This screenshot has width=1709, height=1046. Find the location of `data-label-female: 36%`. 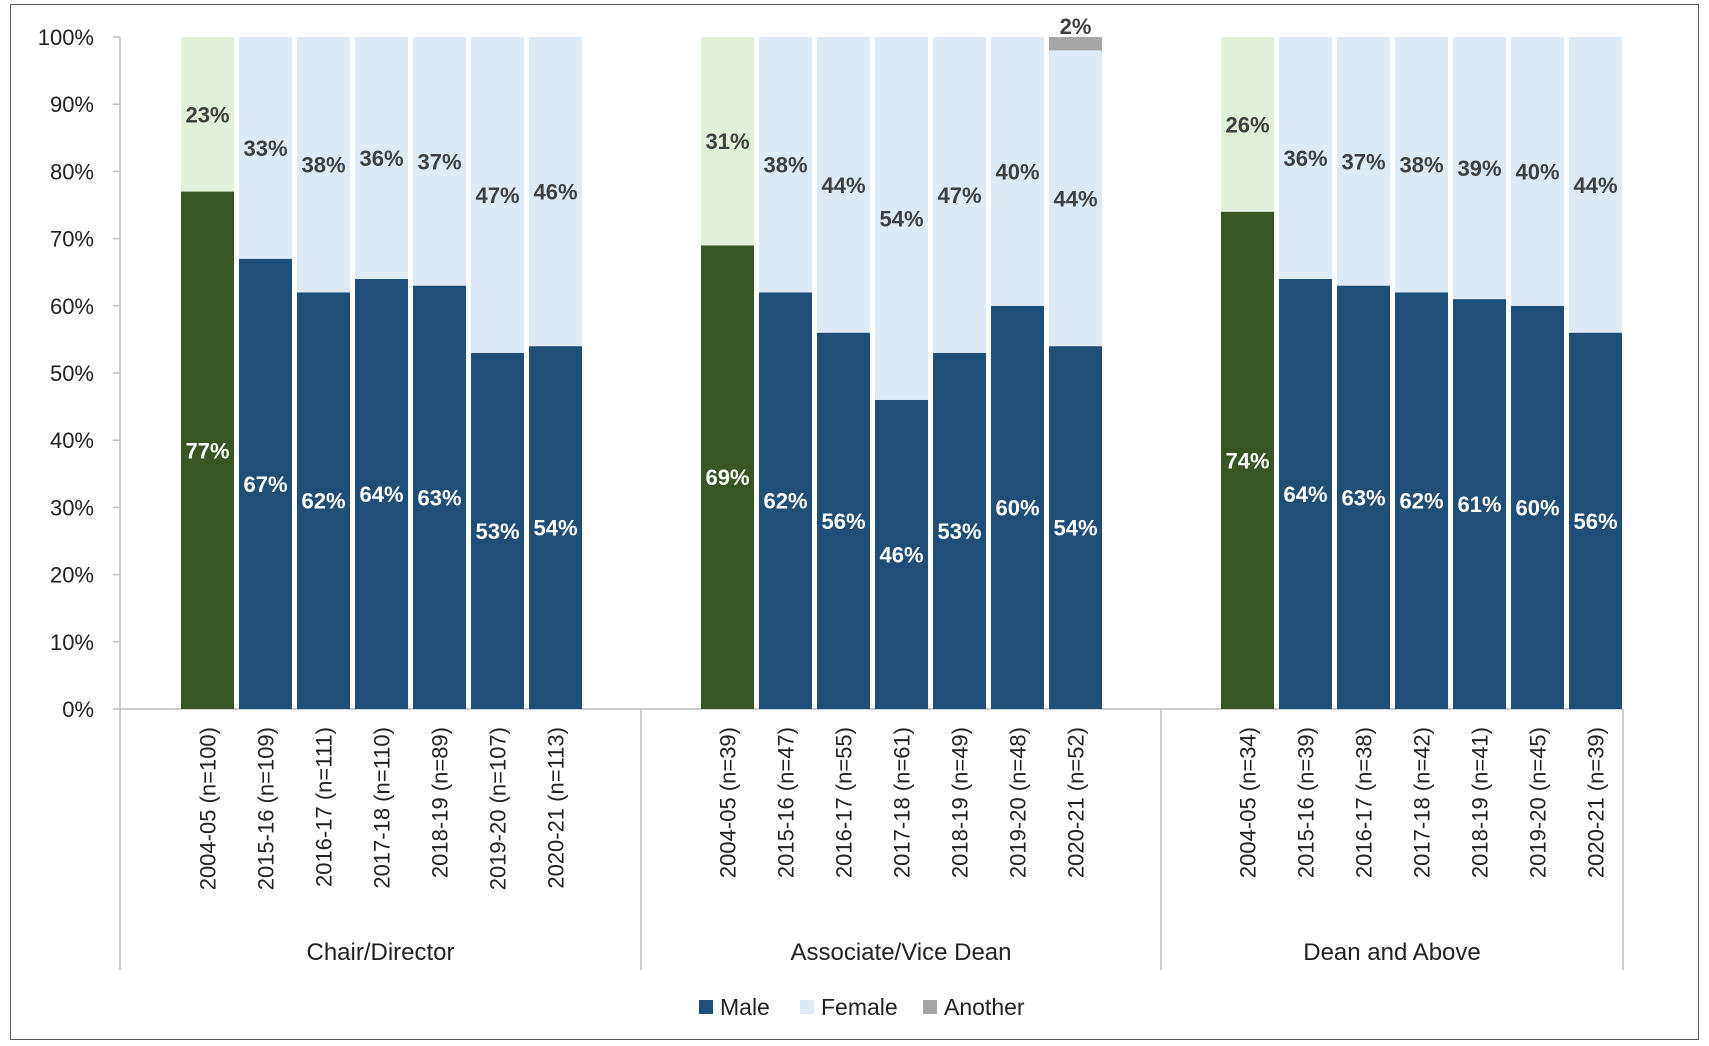

data-label-female: 36% is located at coordinates (1305, 158).